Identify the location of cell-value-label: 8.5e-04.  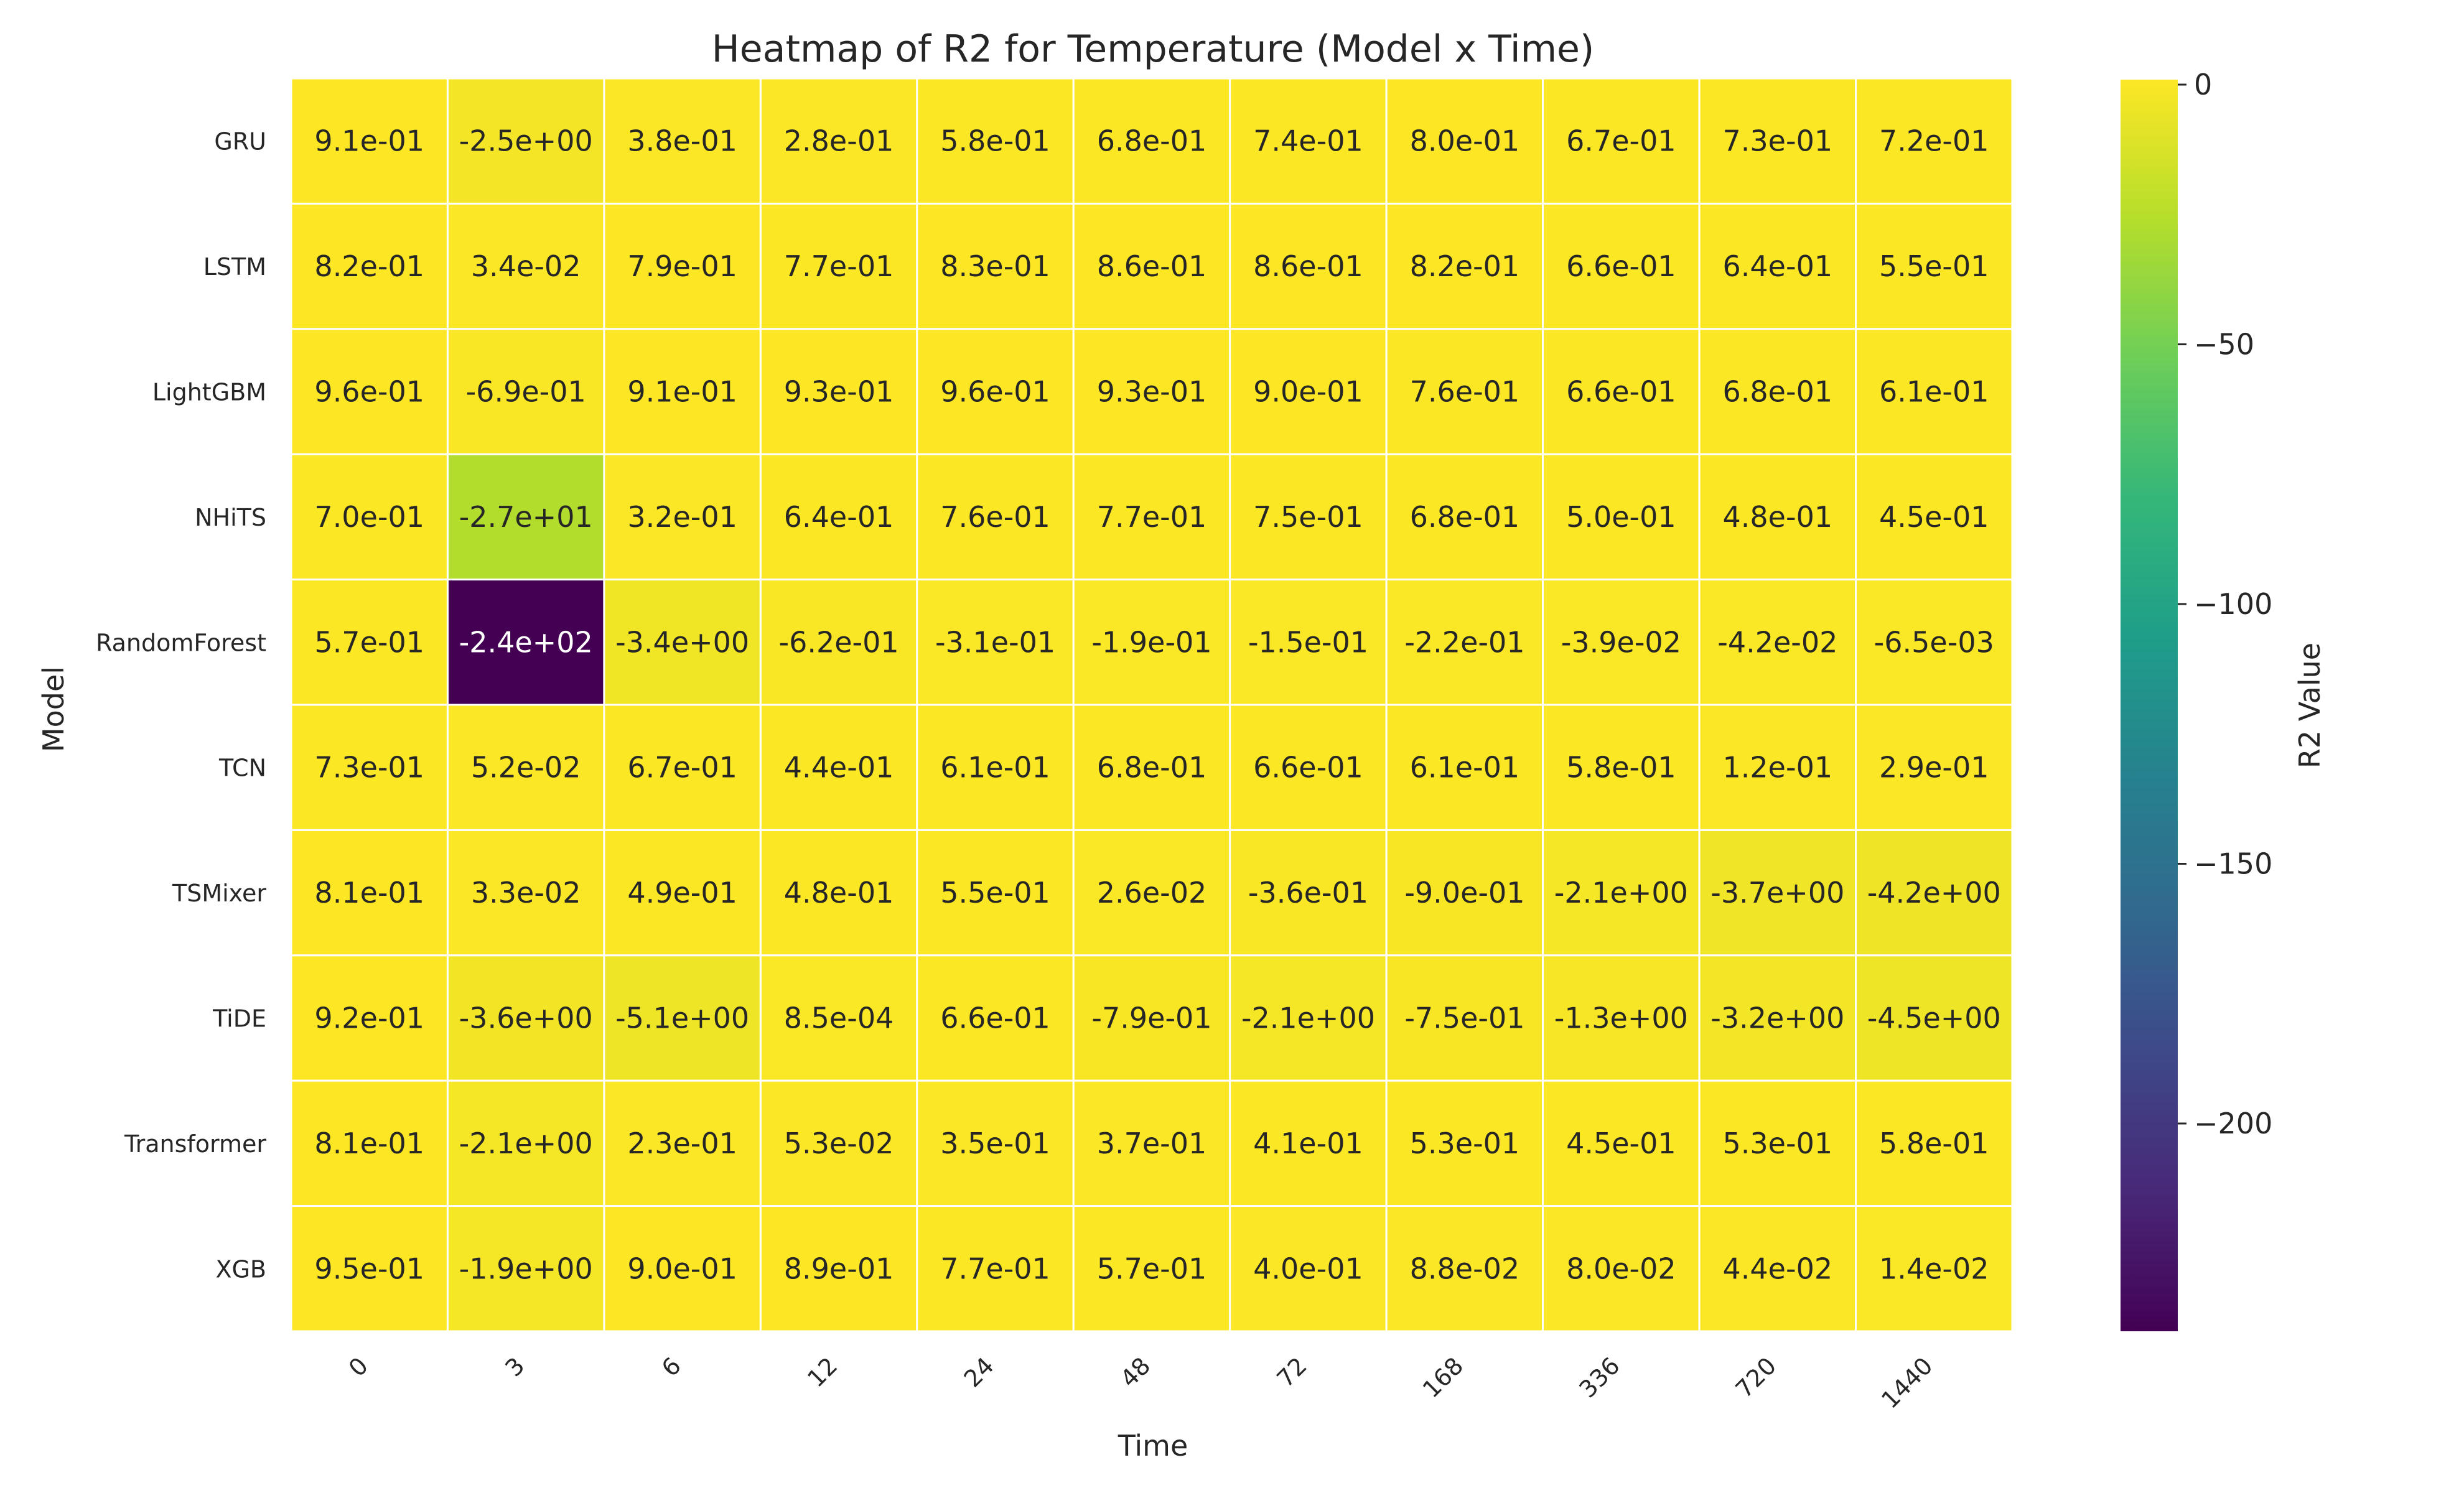
(839, 1019).